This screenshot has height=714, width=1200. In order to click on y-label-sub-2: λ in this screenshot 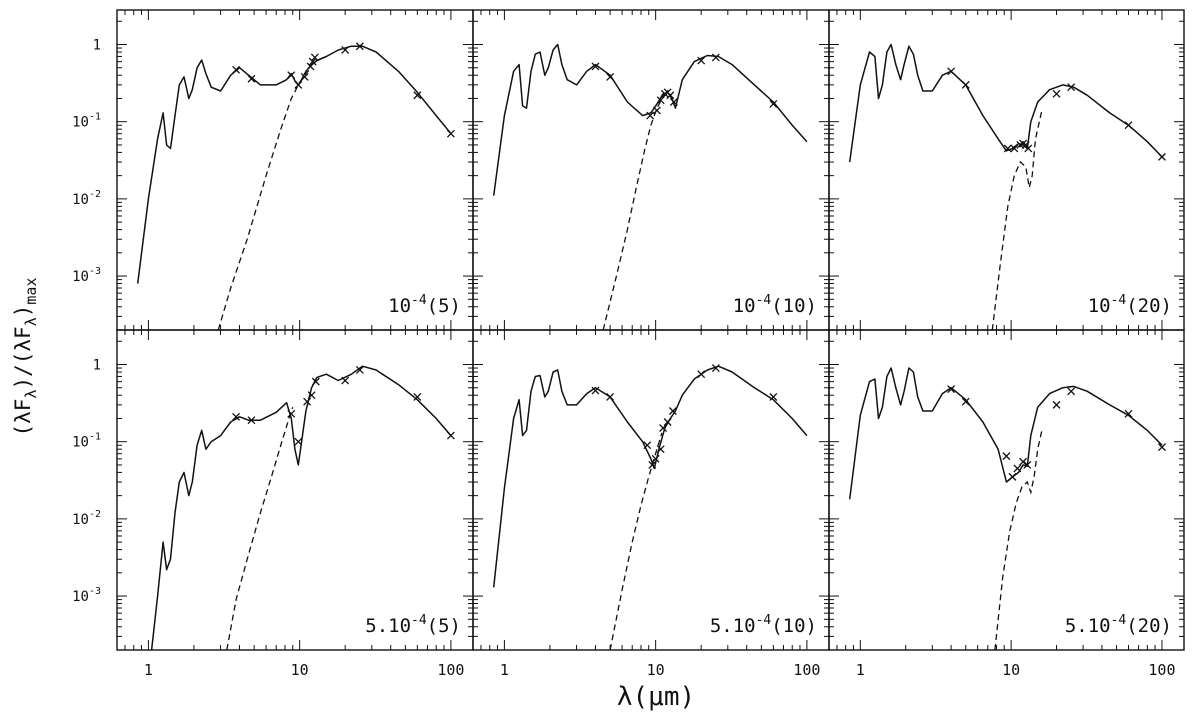, I will do `click(31, 321)`.